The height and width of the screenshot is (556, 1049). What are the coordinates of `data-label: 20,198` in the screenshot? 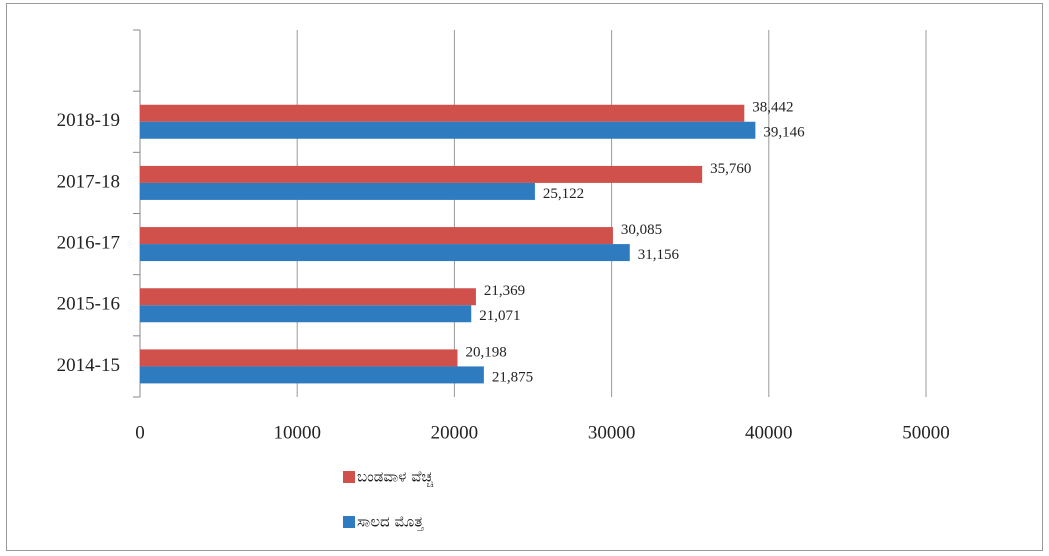 It's located at (486, 352).